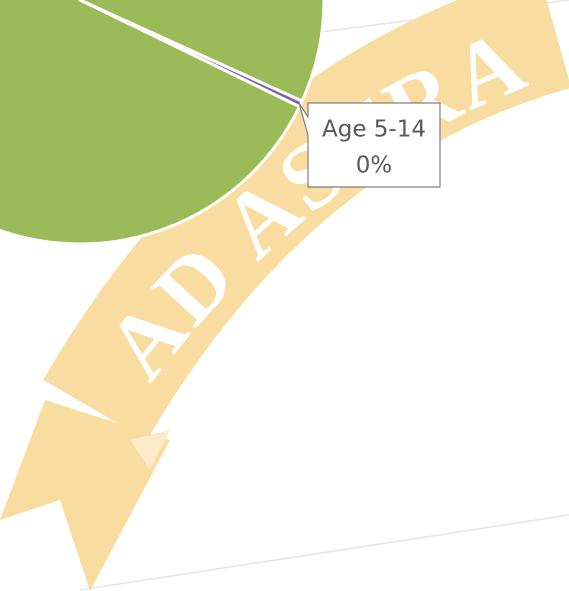 The width and height of the screenshot is (569, 591). What do you see at coordinates (85, 495) in the screenshot?
I see `ribbon-tail` at bounding box center [85, 495].